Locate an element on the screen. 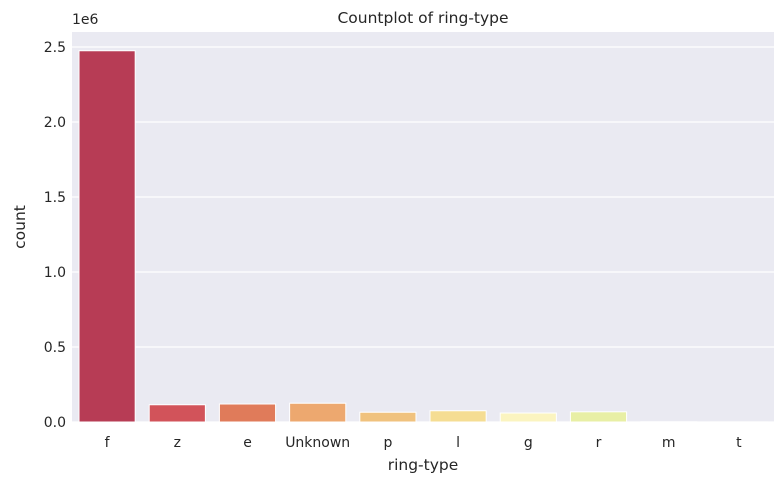  x-tick-label: l is located at coordinates (458, 443).